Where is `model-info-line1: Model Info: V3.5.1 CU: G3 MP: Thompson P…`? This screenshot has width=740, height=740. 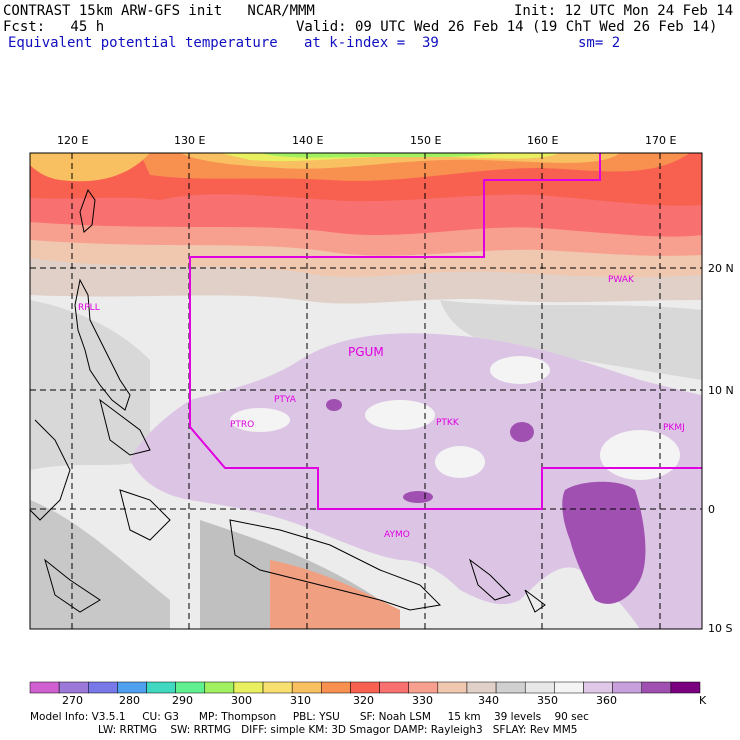
model-info-line1: Model Info: V3.5.1 CU: G3 MP: Thompson P… is located at coordinates (309, 717).